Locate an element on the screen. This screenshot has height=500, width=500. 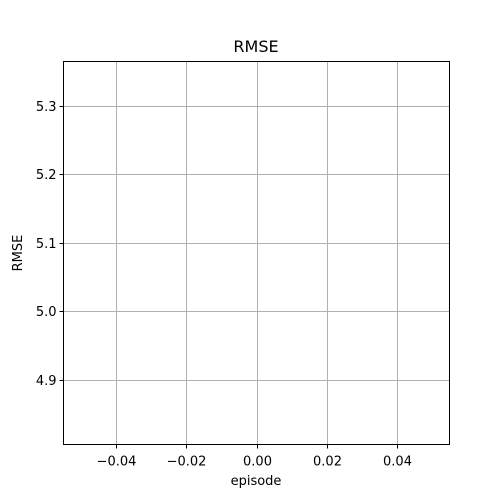
x-ticks: −0.04 −0.02 0.00 0.02 0.04 is located at coordinates (254, 457).